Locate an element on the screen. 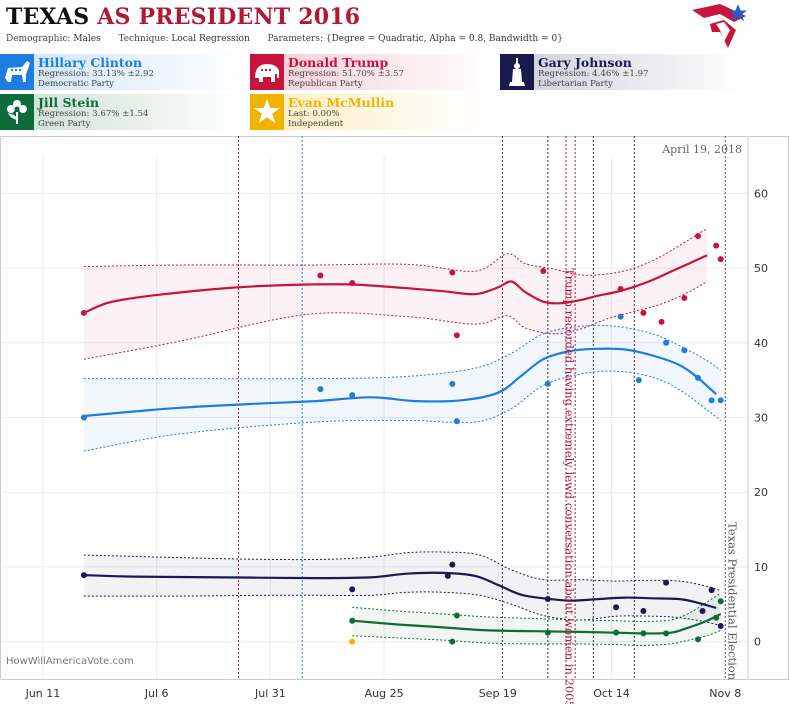  legend-party-stein: Green Party is located at coordinates (64, 124).